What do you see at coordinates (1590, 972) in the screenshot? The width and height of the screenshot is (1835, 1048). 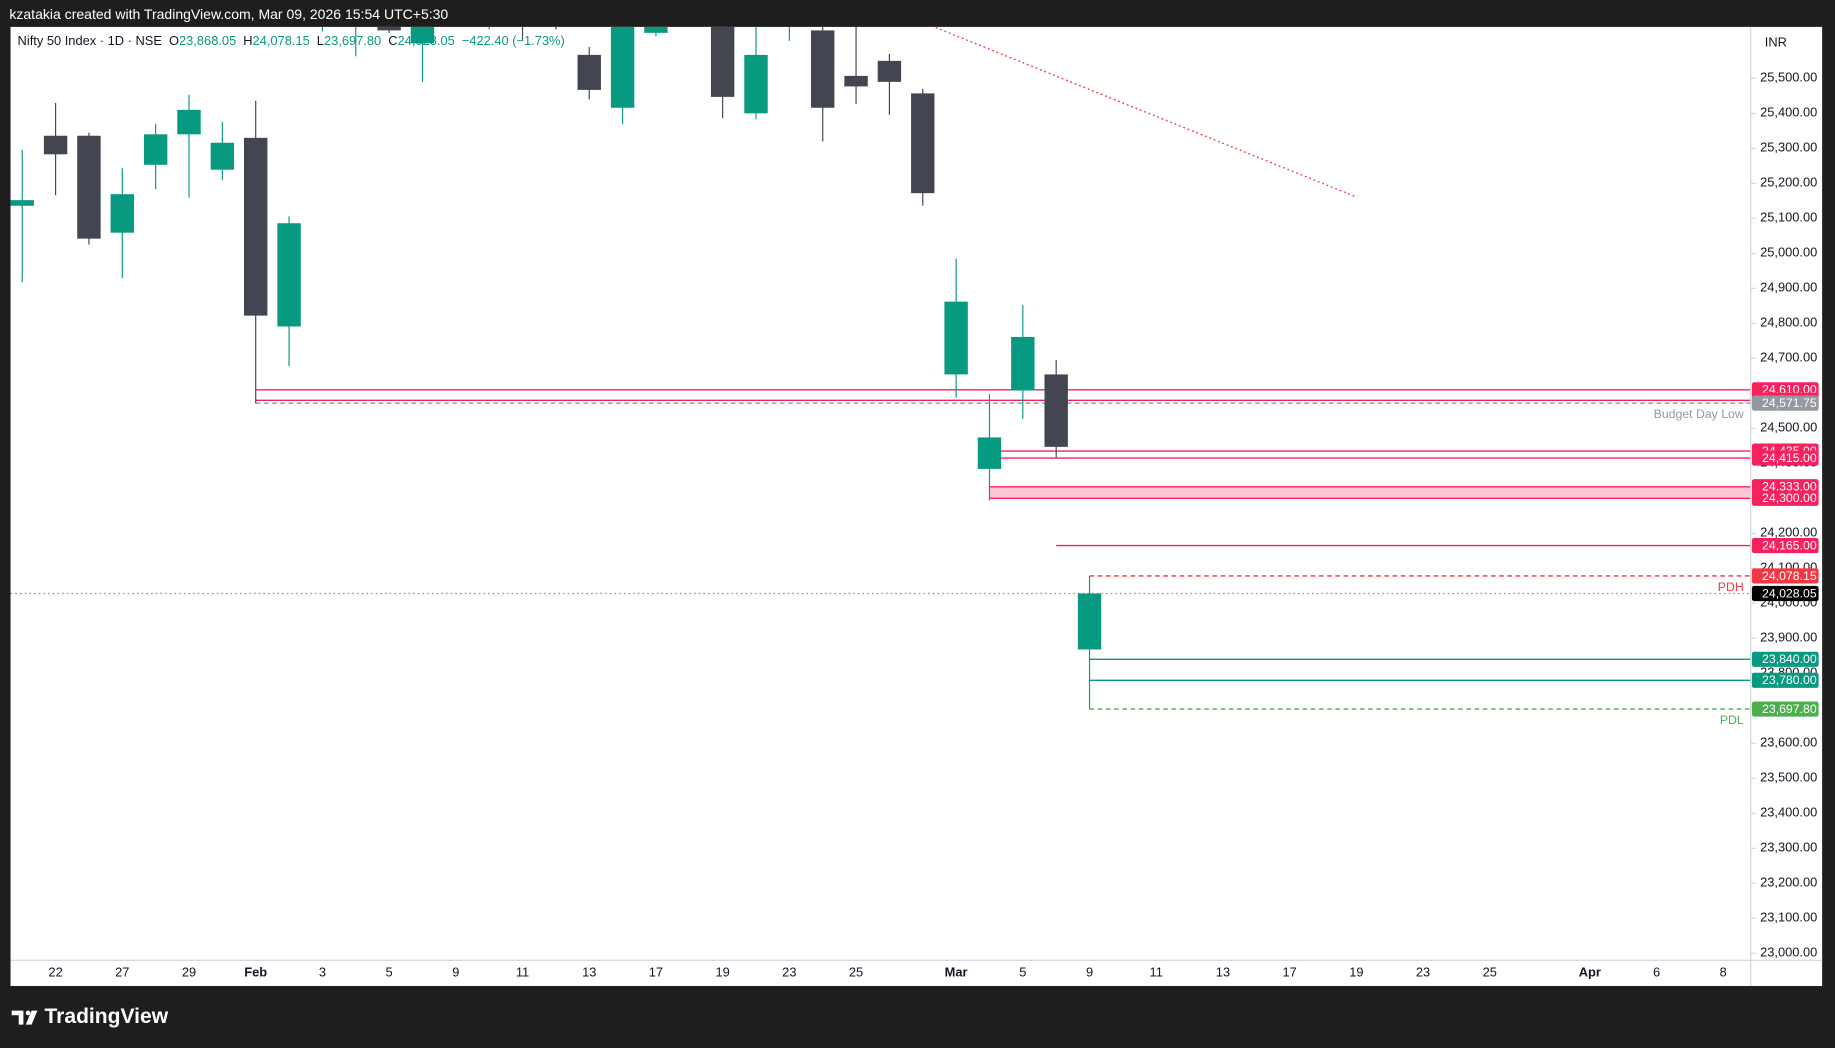 I see `x-tick-label: Apr` at bounding box center [1590, 972].